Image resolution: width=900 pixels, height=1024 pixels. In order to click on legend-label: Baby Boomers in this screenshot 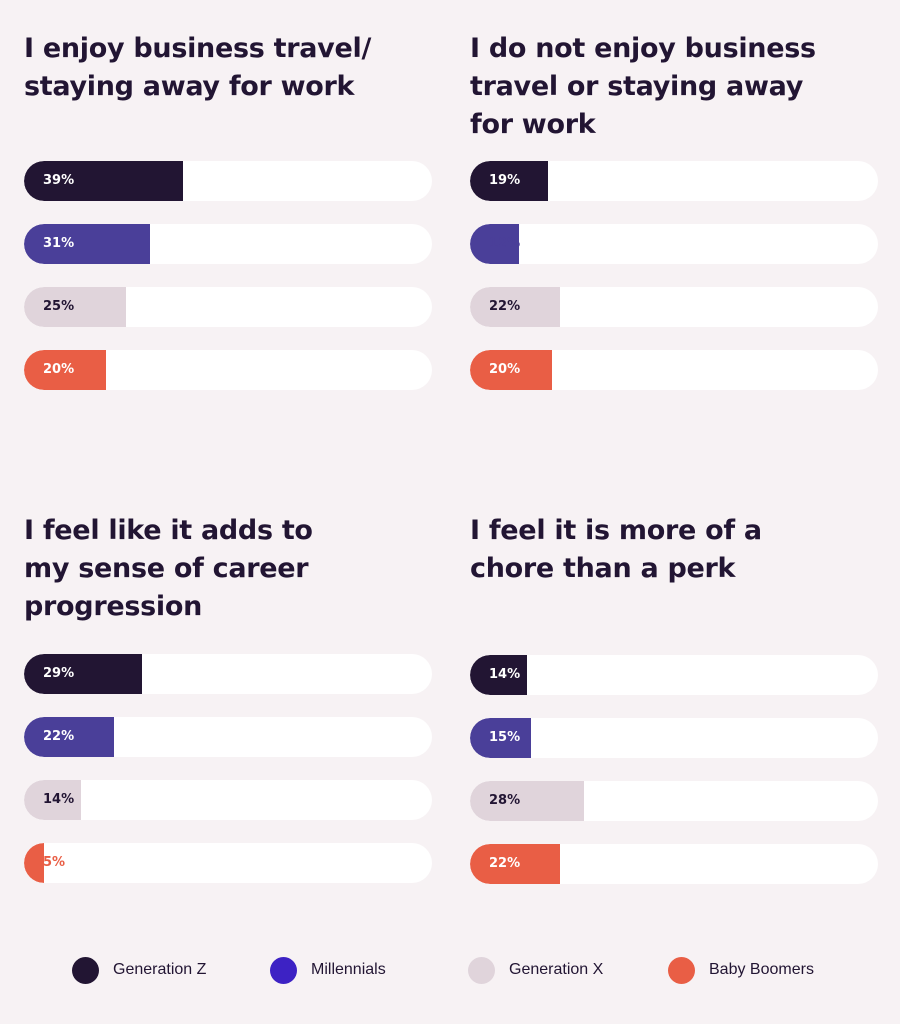, I will do `click(761, 969)`.